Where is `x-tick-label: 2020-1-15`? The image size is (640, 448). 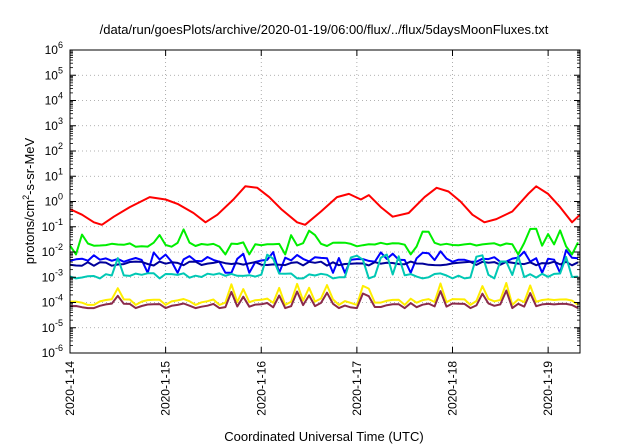
x-tick-label: 2020-1-15 is located at coordinates (166, 388).